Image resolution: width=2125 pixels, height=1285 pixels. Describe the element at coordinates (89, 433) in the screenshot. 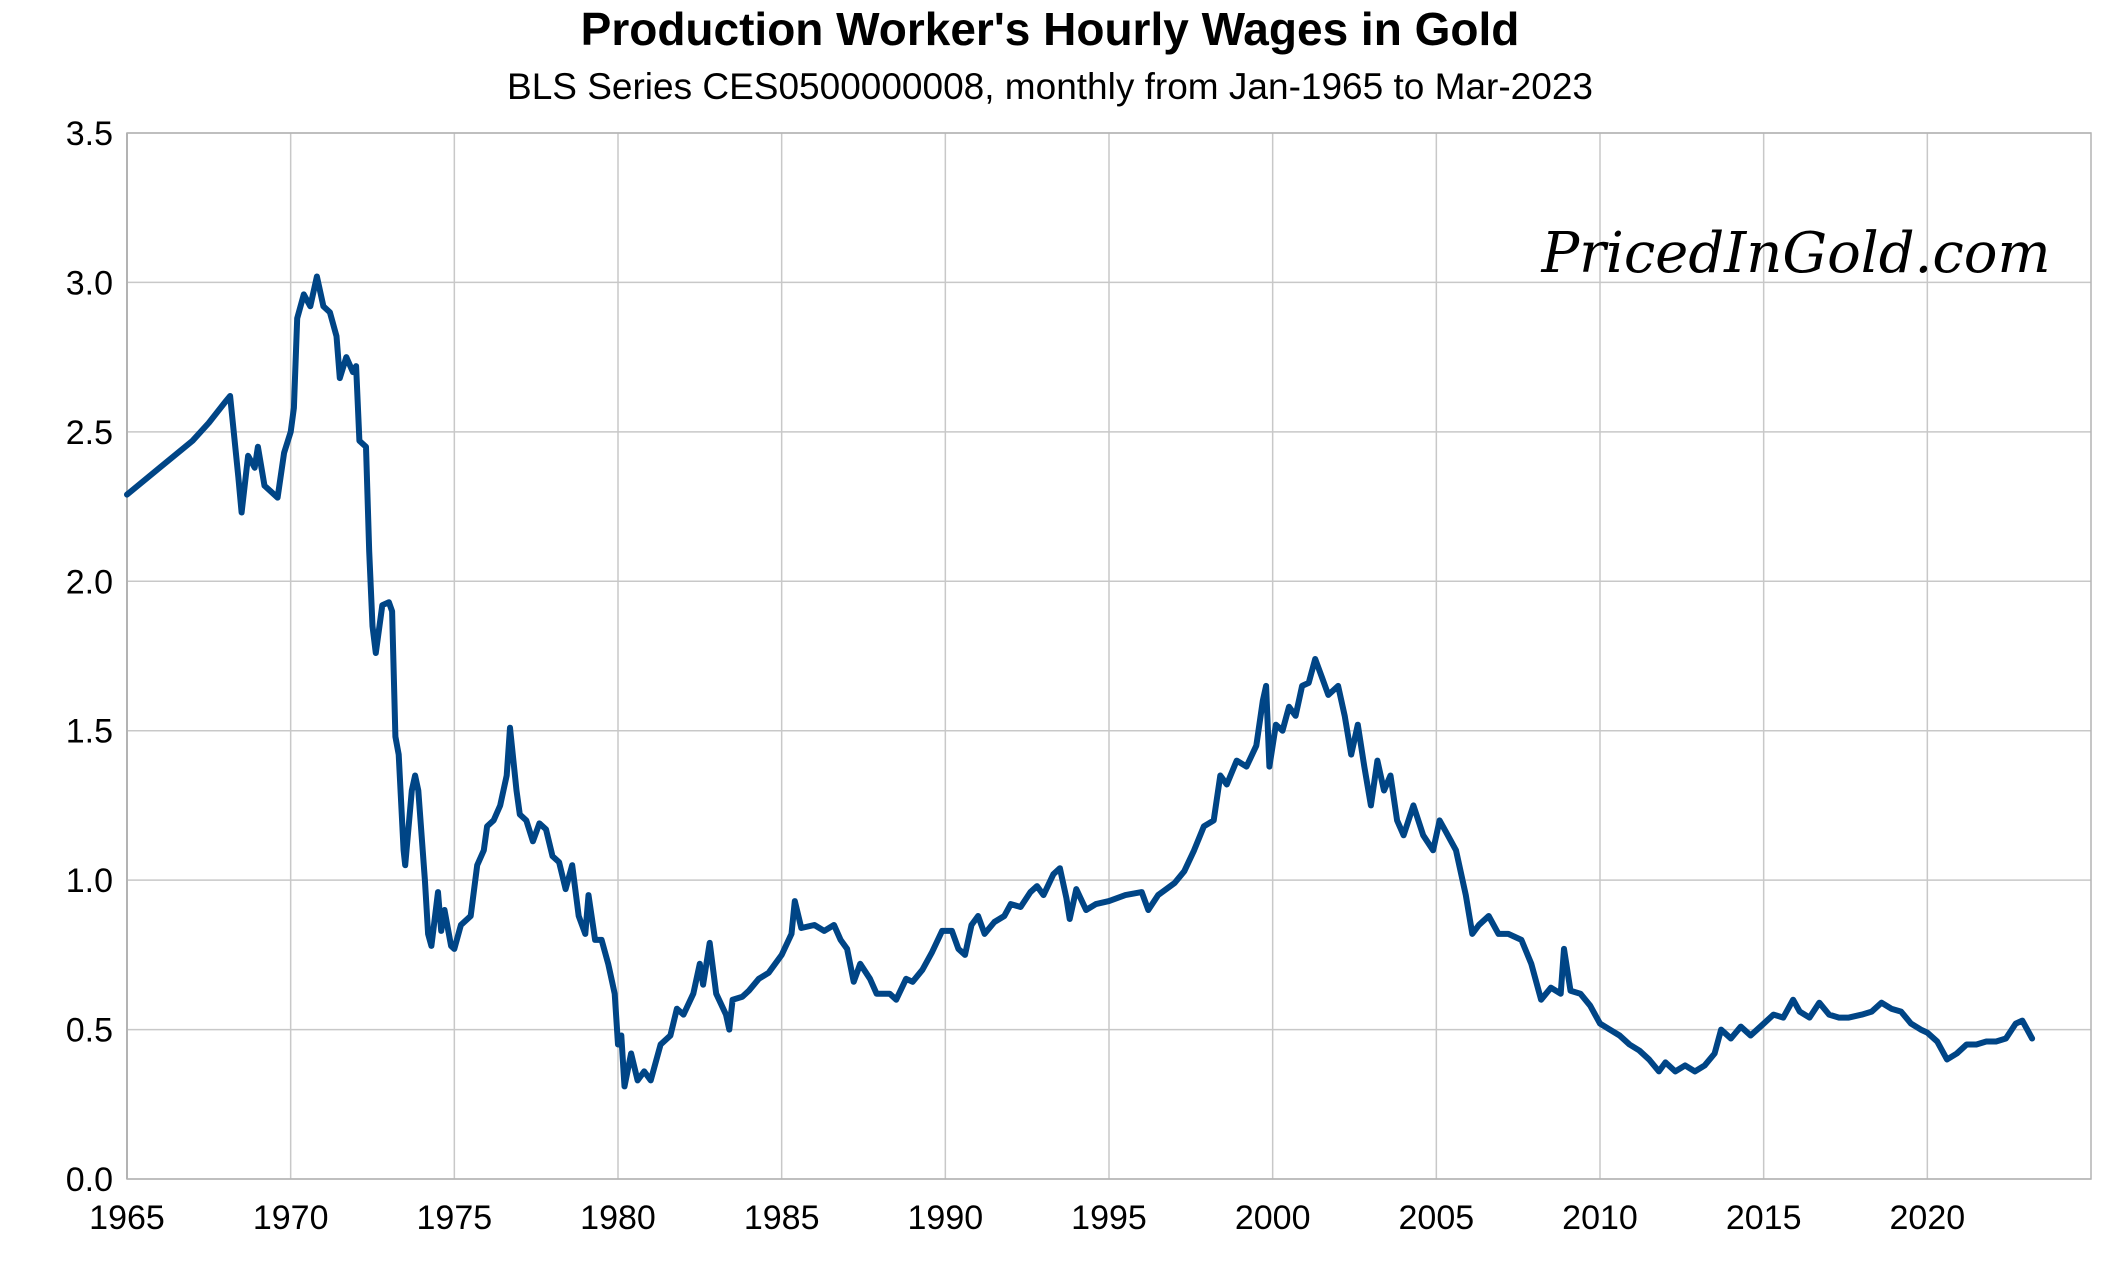

I see `y-tick-label: 2.5` at that location.